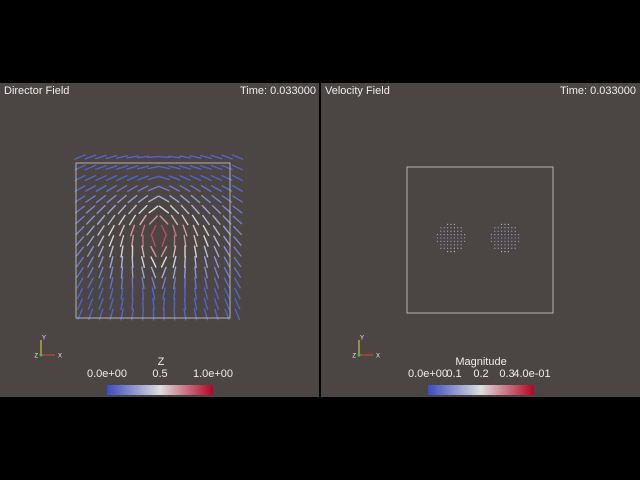 Image resolution: width=640 pixels, height=480 pixels. Describe the element at coordinates (159, 374) in the screenshot. I see `colorbar-label: 0.5` at that location.